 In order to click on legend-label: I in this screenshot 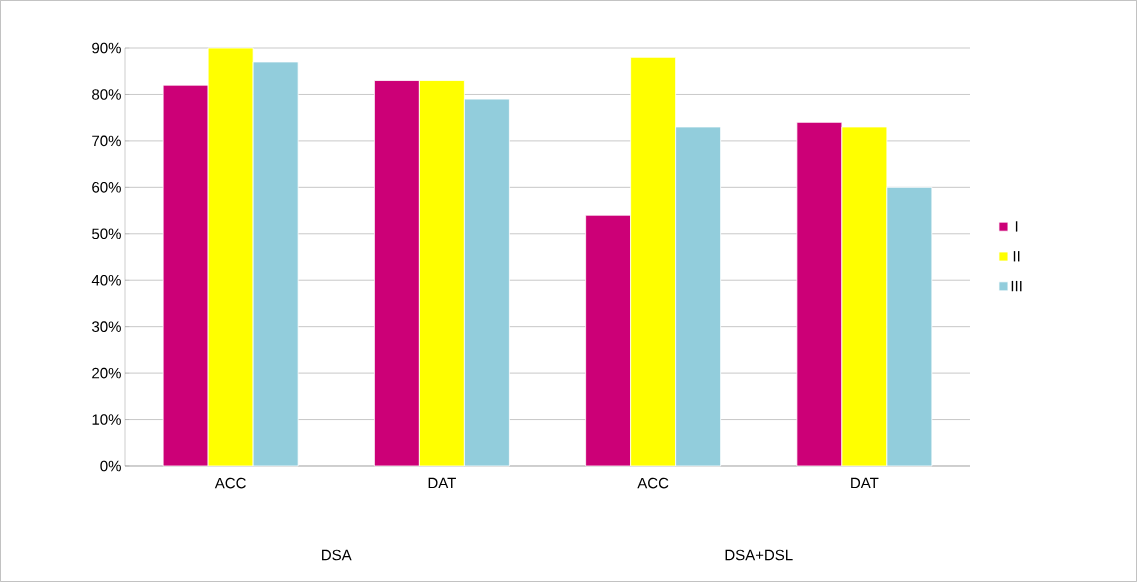, I will do `click(1016, 226)`.